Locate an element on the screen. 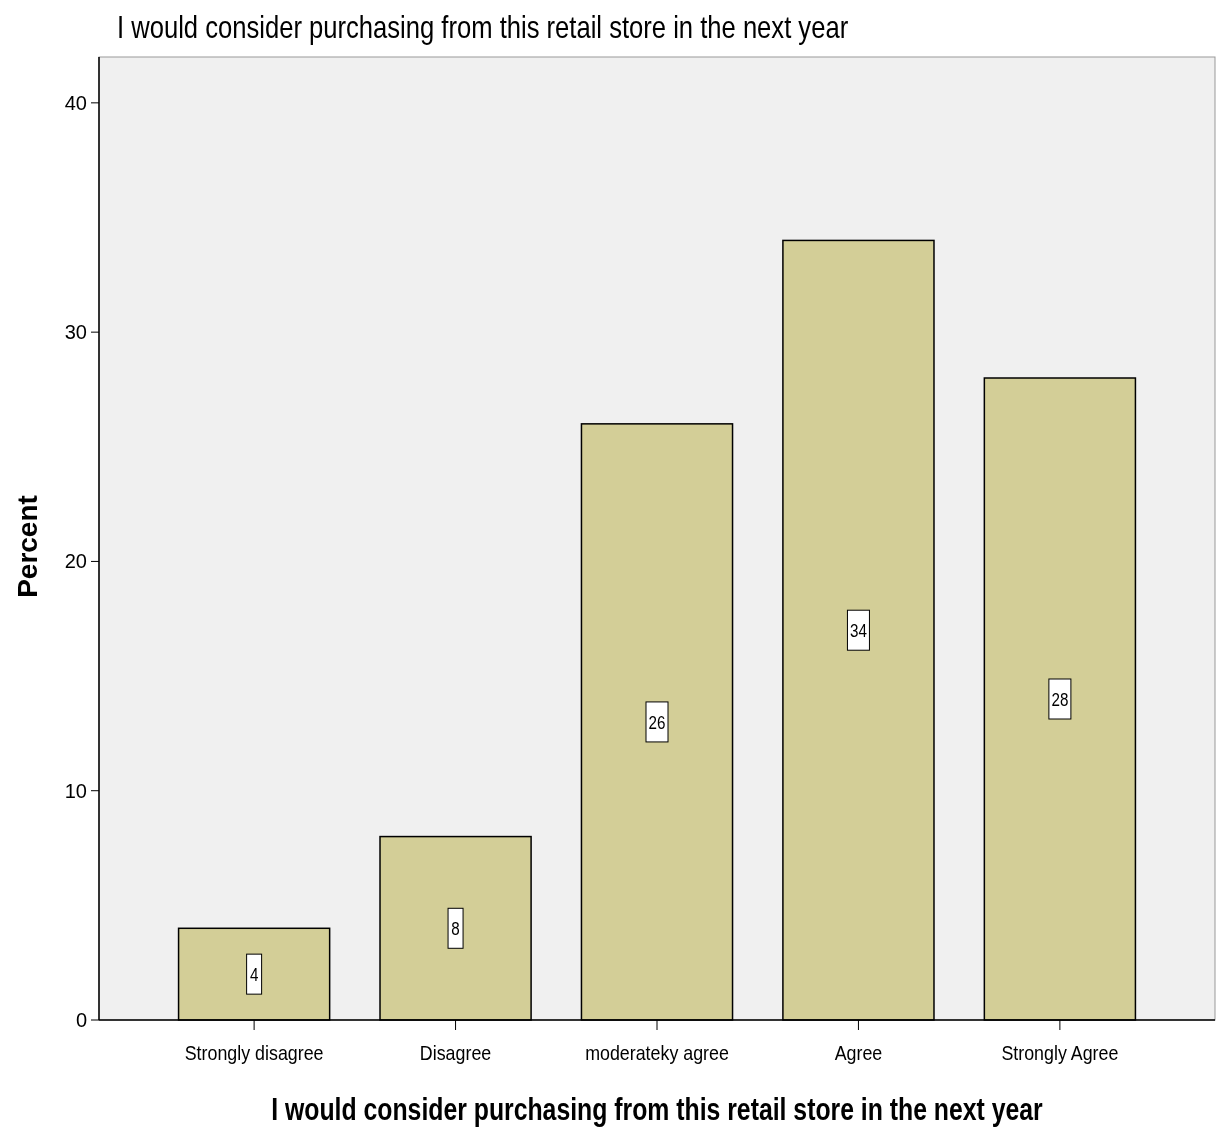 This screenshot has height=1129, width=1217. data-label: 28 is located at coordinates (1060, 699).